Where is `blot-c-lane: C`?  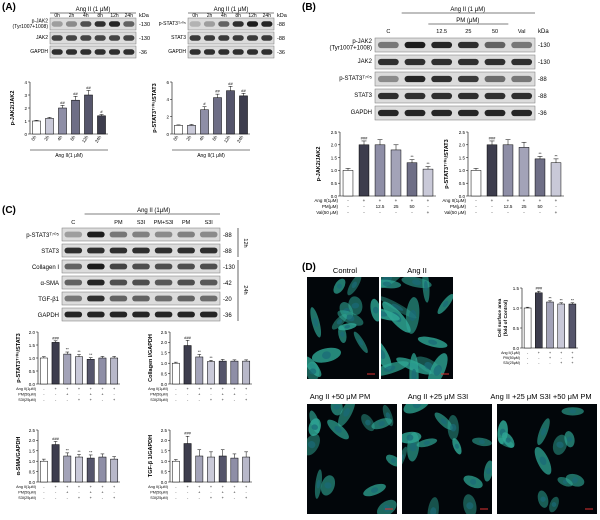
blot-c-lane: C is located at coordinates (73, 223).